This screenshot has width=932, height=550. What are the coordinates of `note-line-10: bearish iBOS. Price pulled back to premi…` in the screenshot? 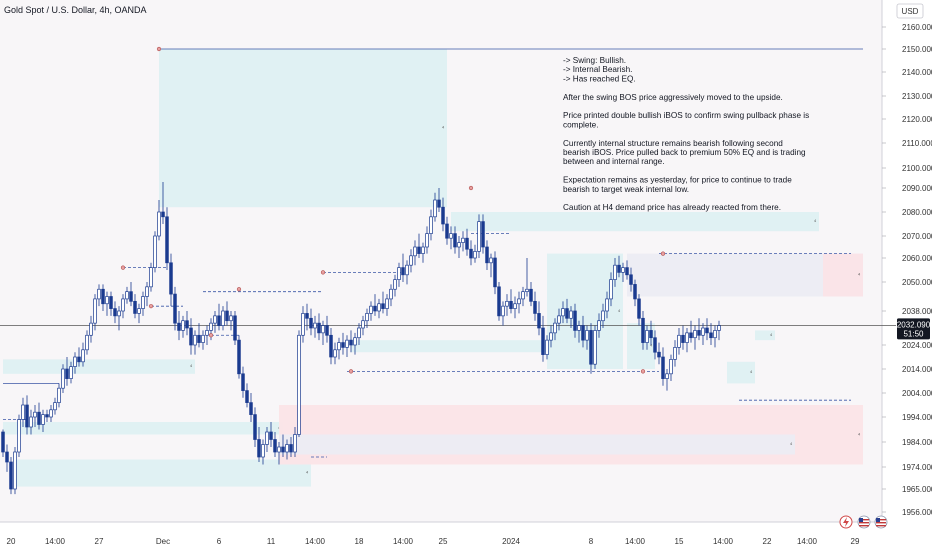 It's located at (684, 152).